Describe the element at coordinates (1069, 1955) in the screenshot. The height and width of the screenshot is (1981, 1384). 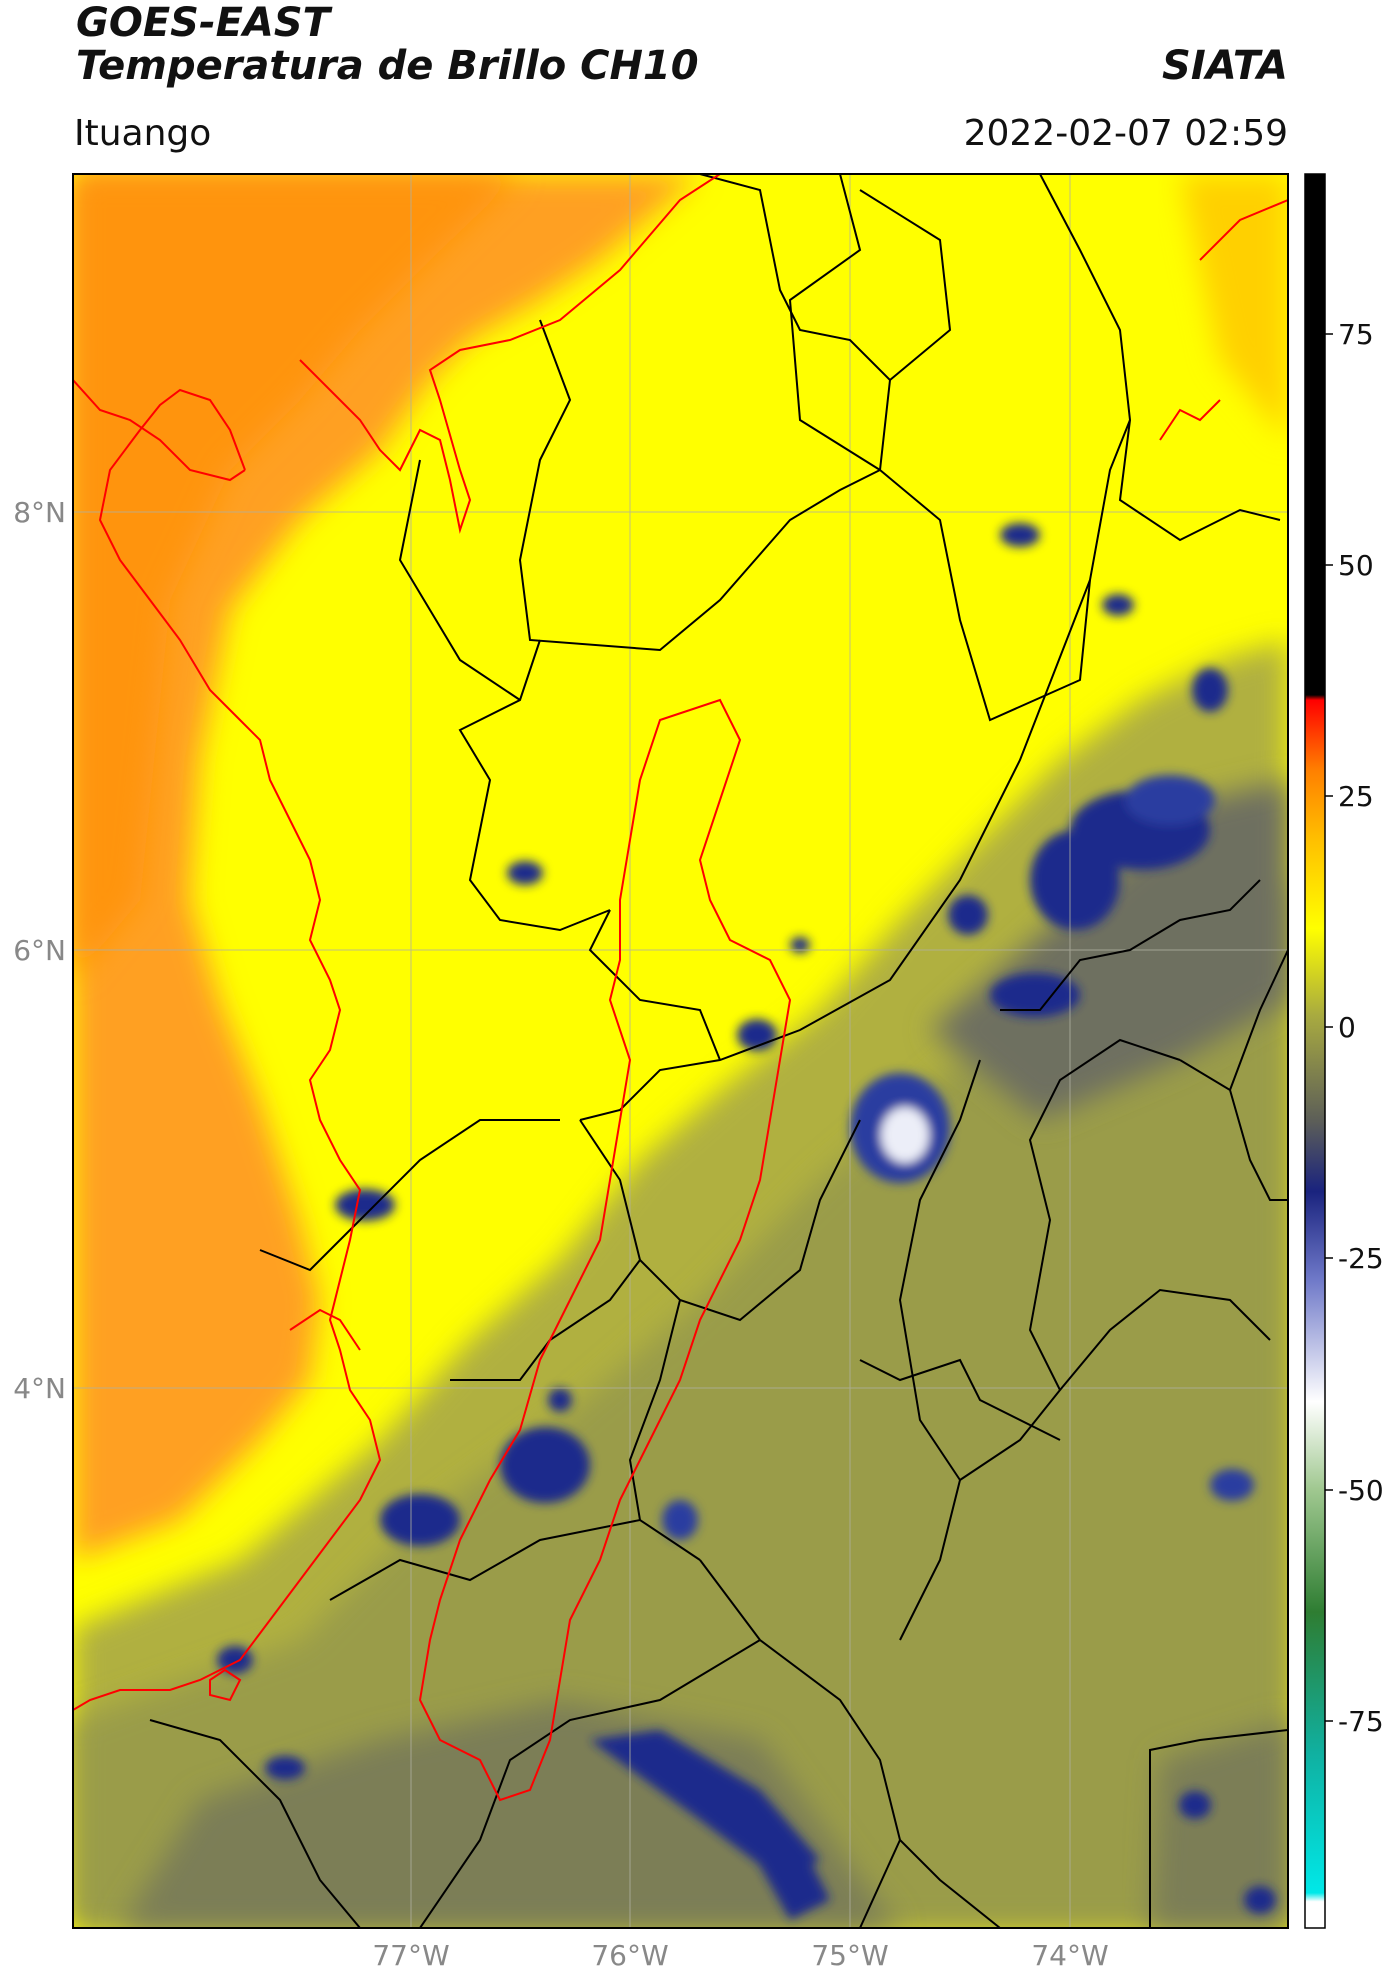
I see `lon-tick-label: 74°W` at that location.